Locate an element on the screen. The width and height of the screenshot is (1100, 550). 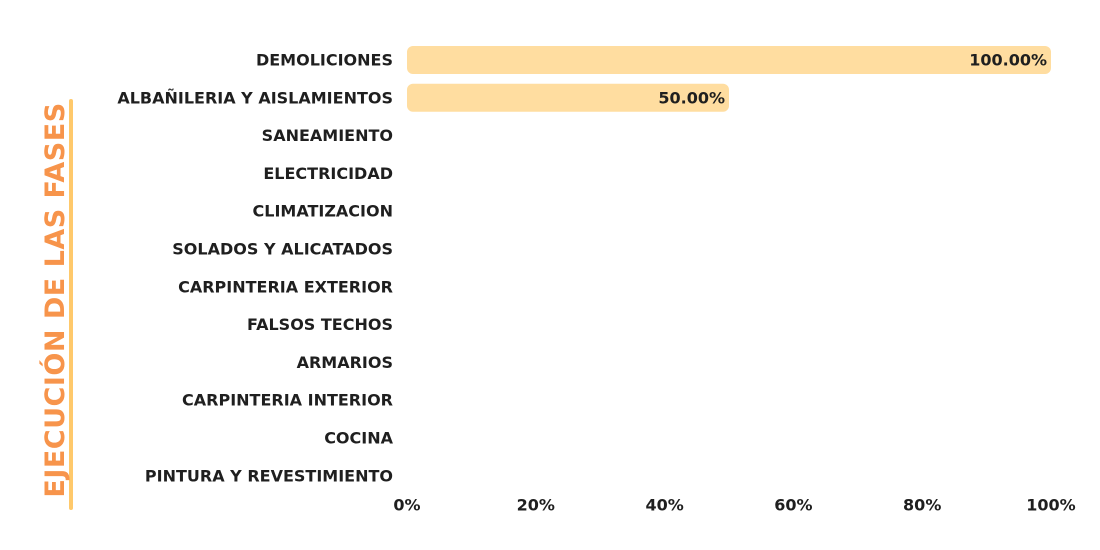
category-label: ARMARIOS is located at coordinates (345, 362).